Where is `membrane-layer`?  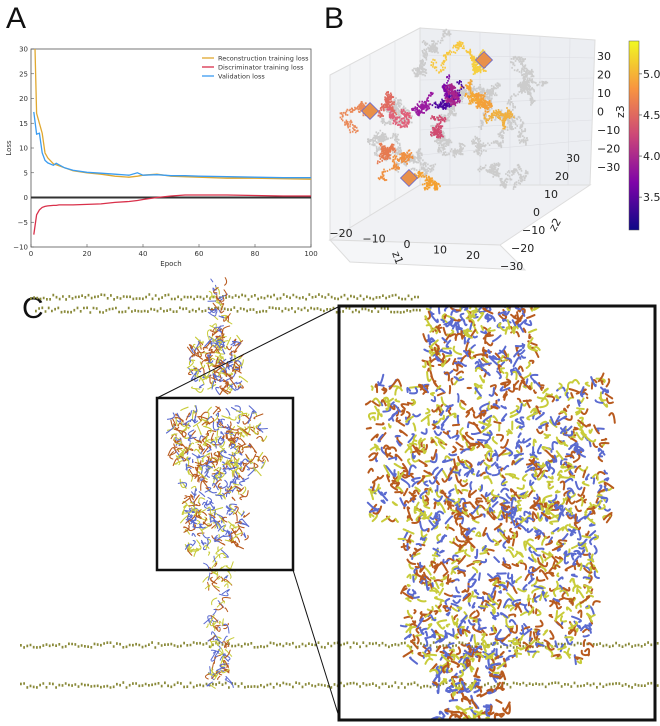
membrane-layer is located at coordinates (224, 297).